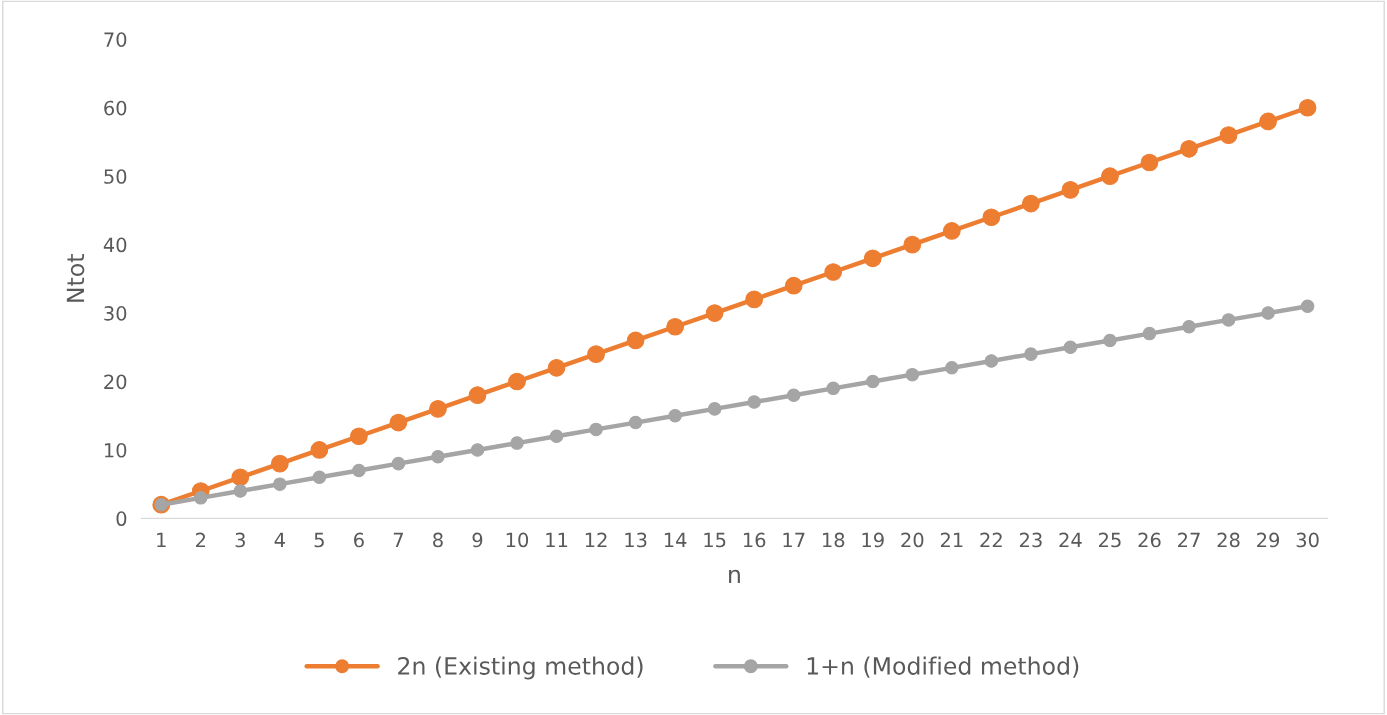 Image resolution: width=1387 pixels, height=715 pixels. Describe the element at coordinates (557, 540) in the screenshot. I see `x-tick-label: 11` at that location.